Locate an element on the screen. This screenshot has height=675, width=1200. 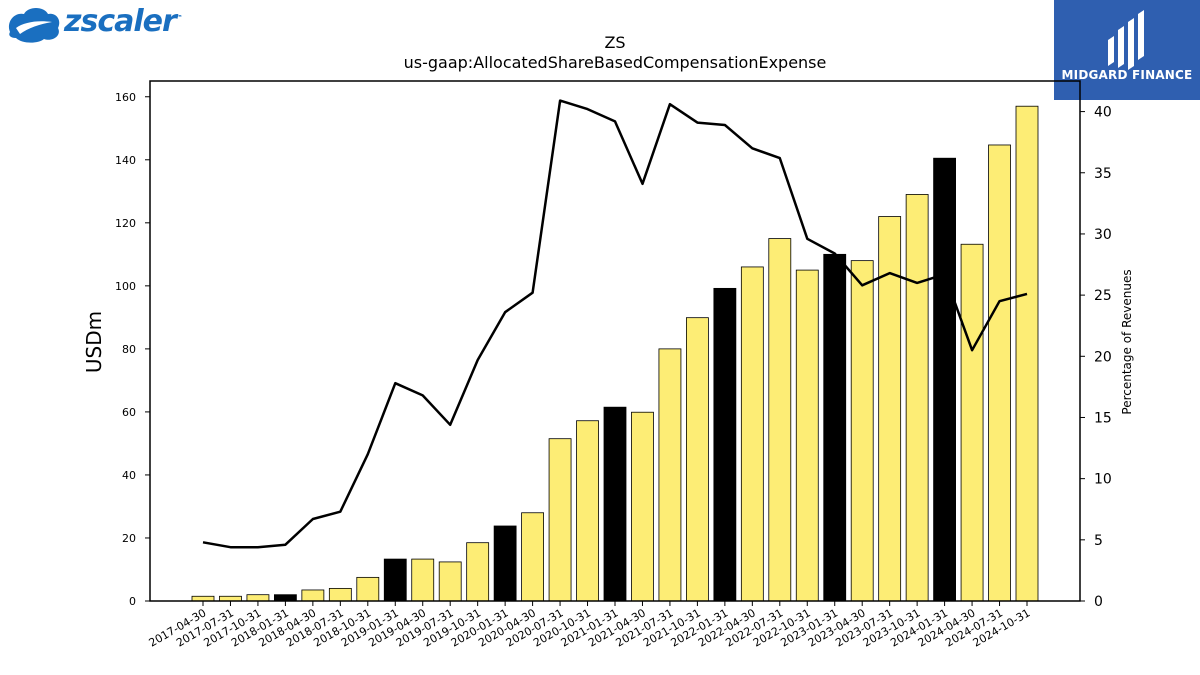
y-tick-label: 20 is located at coordinates (129, 538).